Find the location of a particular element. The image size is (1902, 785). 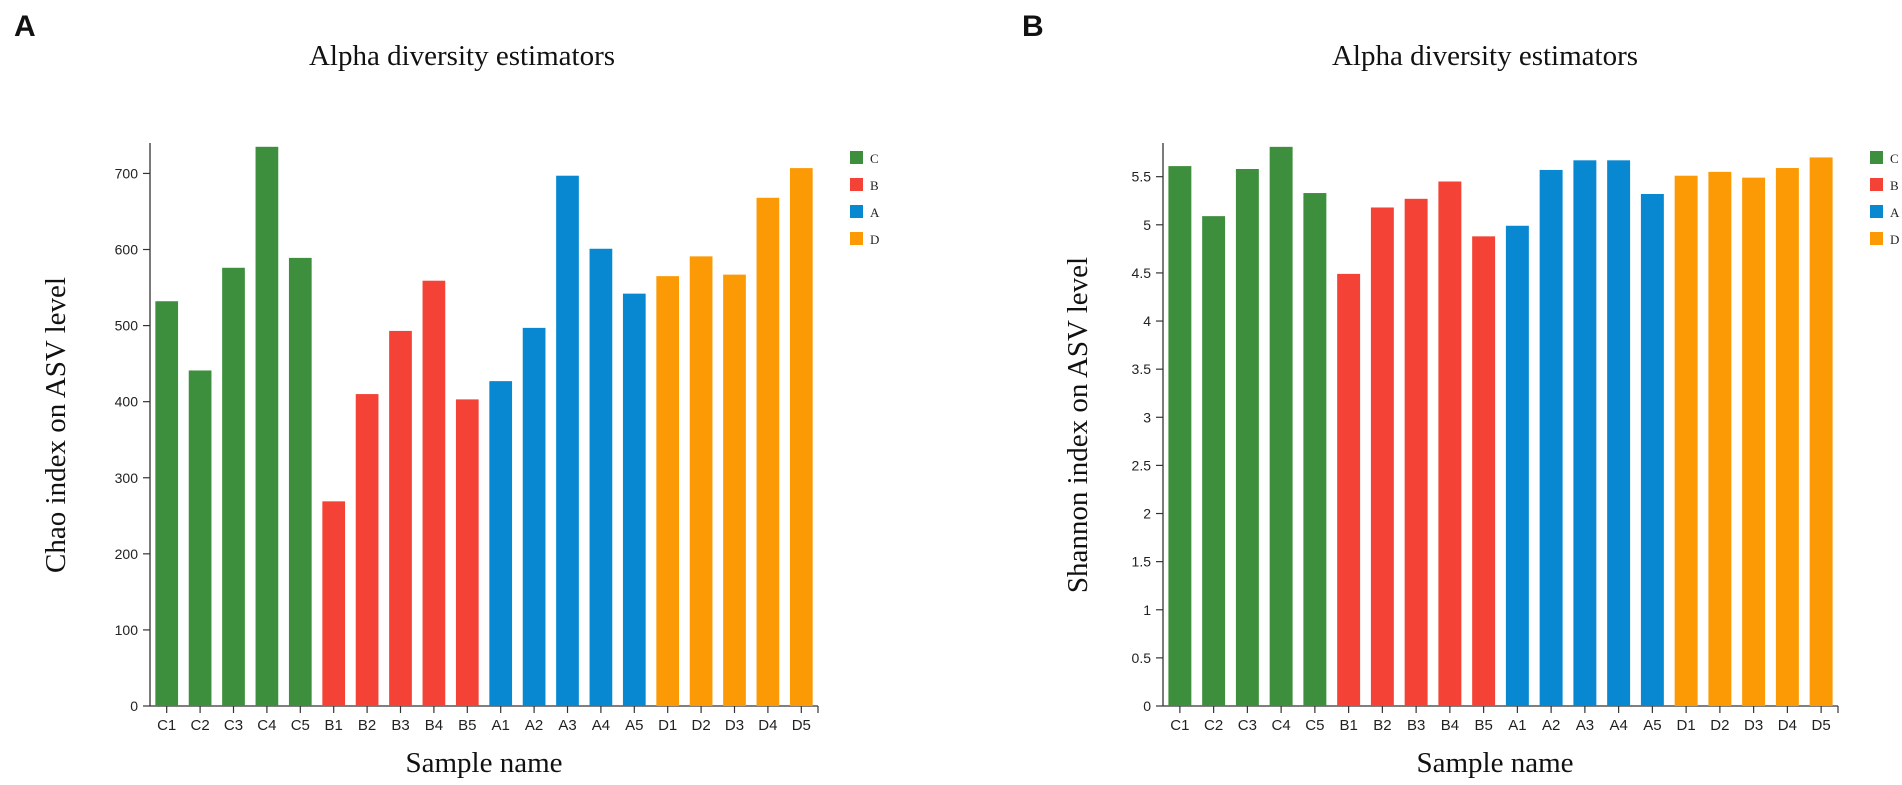

y-tick-label: 3.5 is located at coordinates (1142, 369).